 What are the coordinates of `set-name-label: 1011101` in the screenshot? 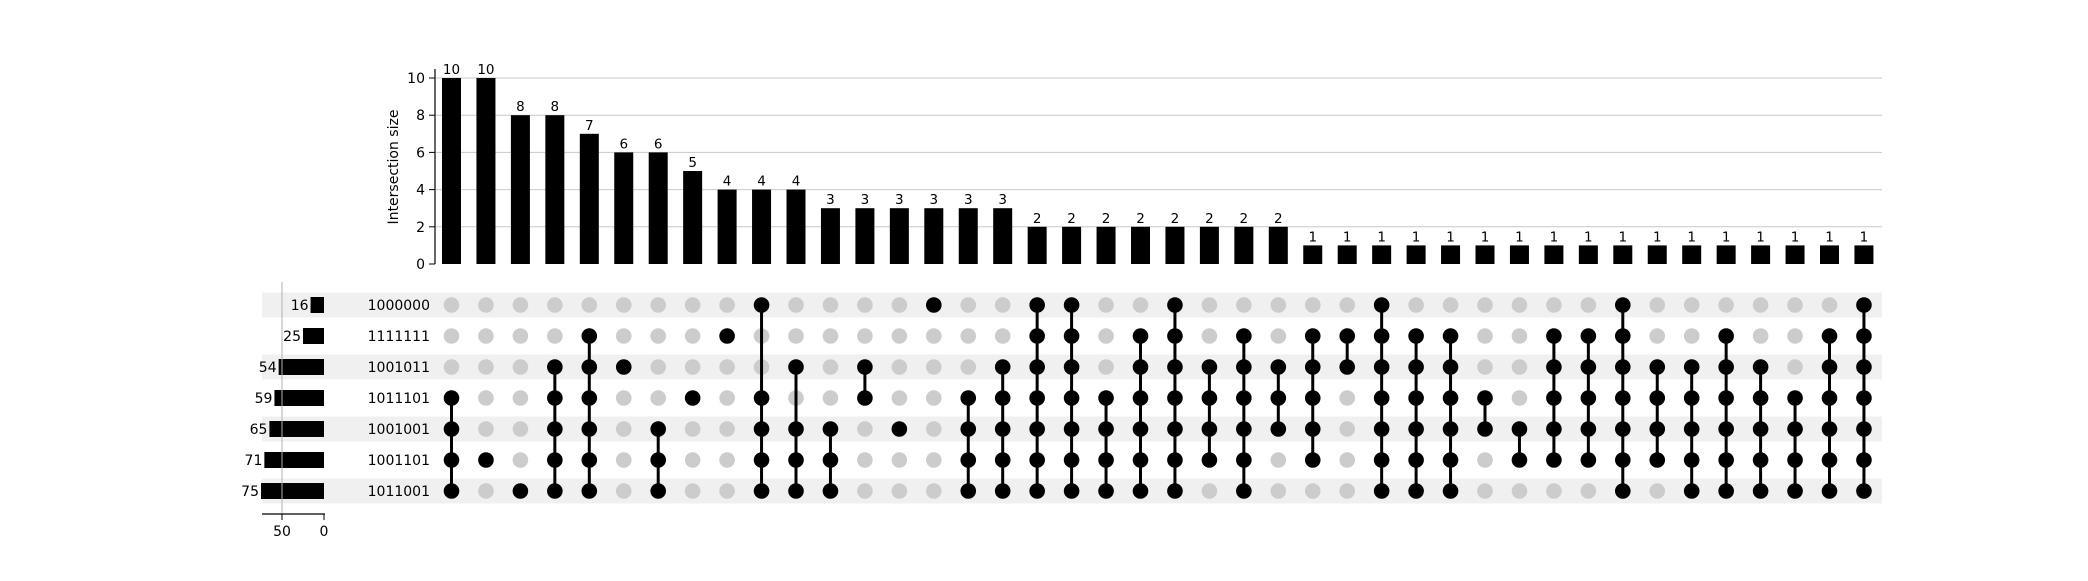 It's located at (399, 399).